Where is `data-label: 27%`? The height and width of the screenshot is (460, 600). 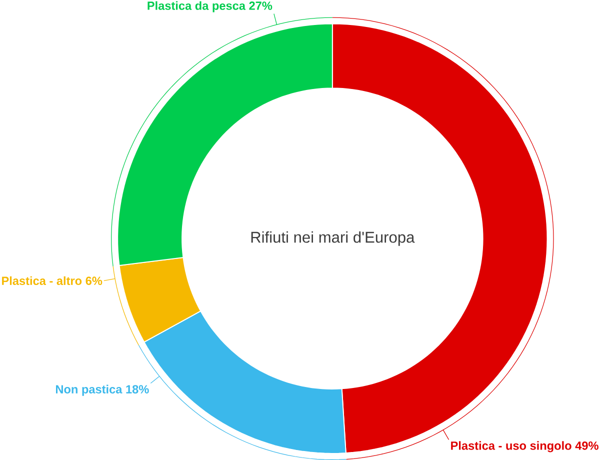
data-label: 27% is located at coordinates (260, 6).